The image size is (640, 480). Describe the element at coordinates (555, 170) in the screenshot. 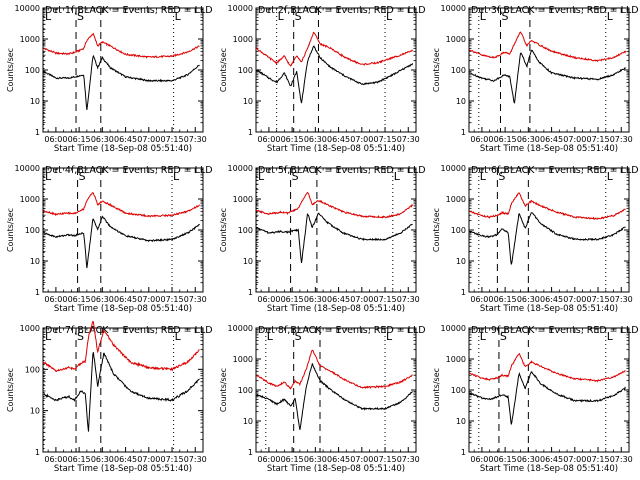

I see `chart-title: Det 6f,BLACK = Events, RED = LLD` at that location.